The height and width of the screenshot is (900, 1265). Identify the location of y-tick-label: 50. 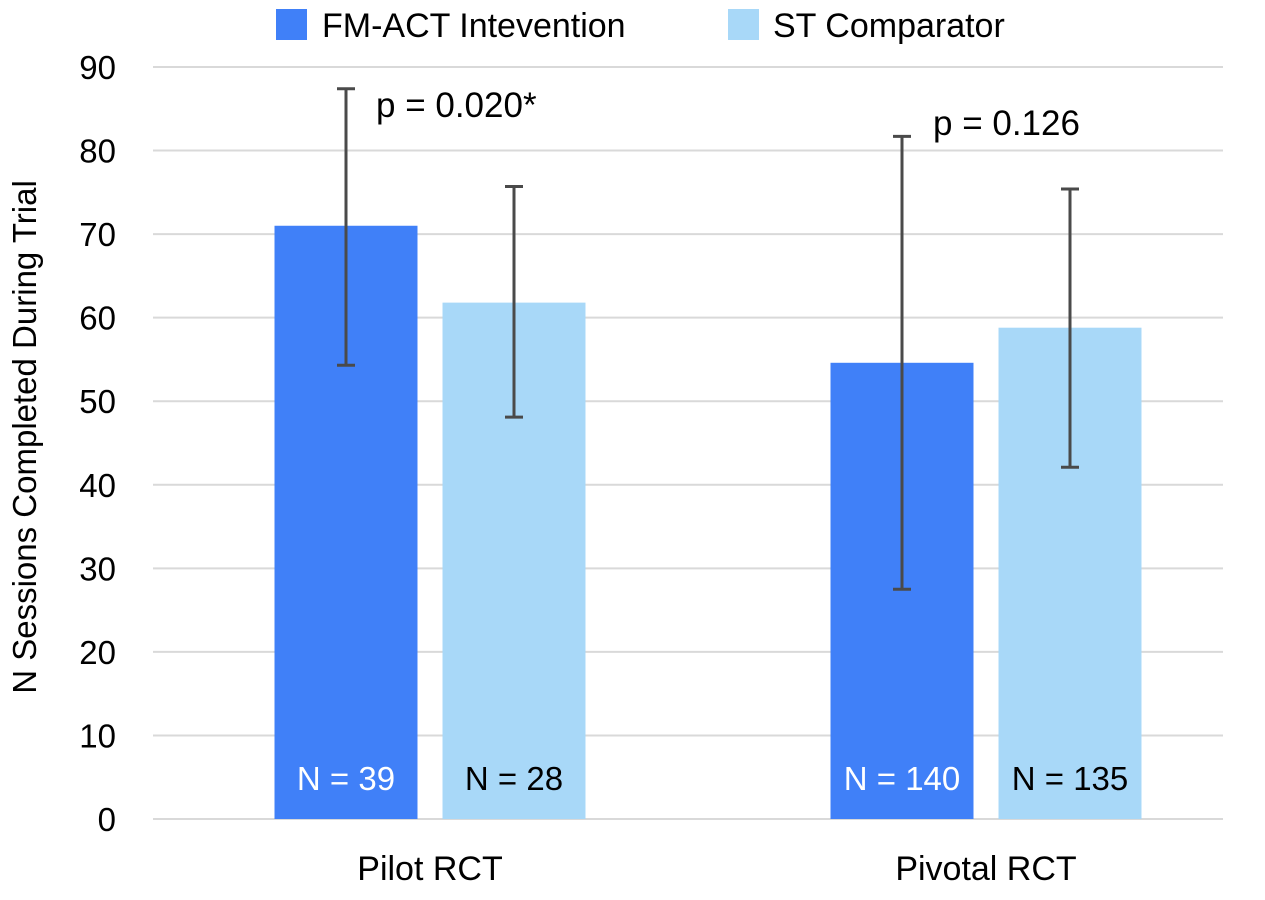
(97, 401).